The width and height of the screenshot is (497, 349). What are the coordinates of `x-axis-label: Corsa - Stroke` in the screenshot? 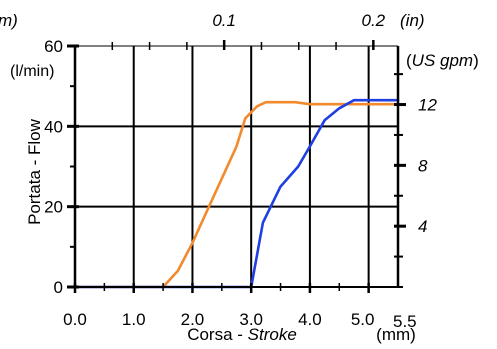 It's located at (242, 334).